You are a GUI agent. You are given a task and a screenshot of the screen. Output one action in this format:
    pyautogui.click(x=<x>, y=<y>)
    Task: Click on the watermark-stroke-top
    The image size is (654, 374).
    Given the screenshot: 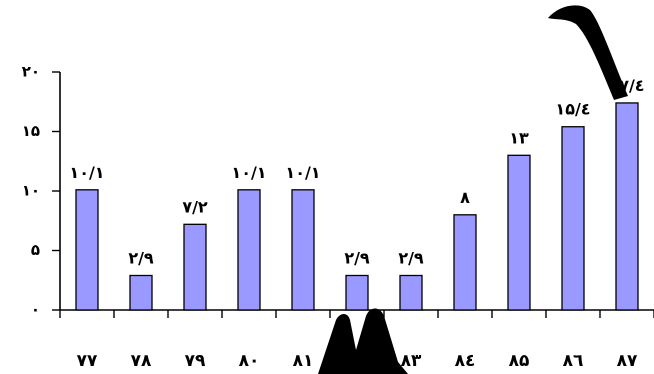 What is the action you would take?
    pyautogui.click(x=588, y=52)
    